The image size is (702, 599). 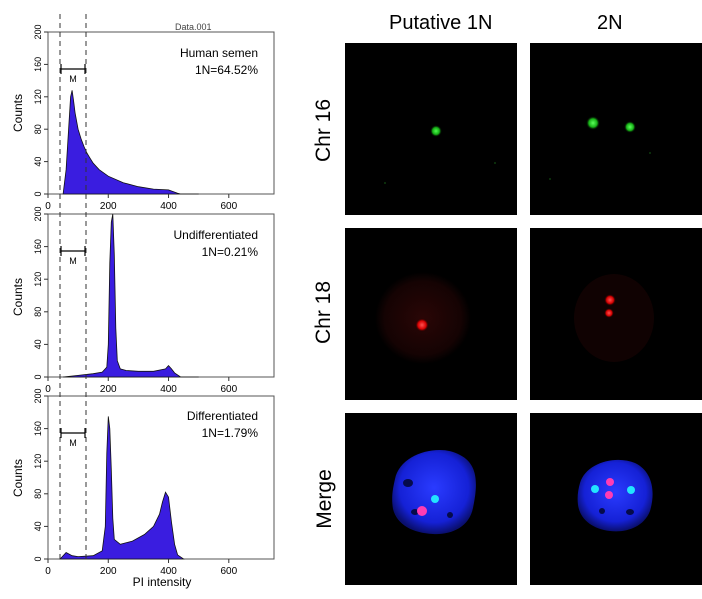 I want to click on green-signal, so click(x=436, y=131).